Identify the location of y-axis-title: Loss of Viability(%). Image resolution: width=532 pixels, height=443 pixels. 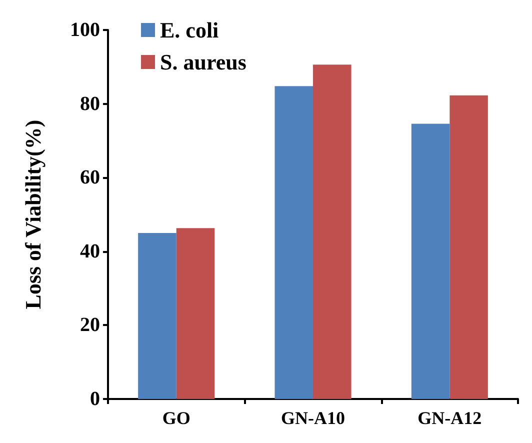
(33, 215).